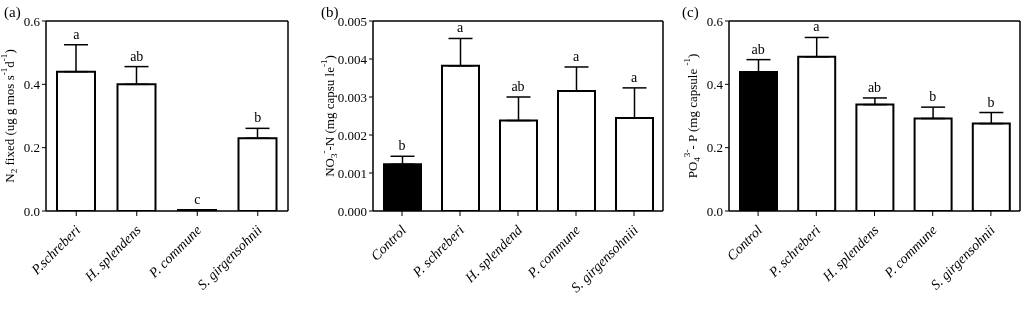 Image resolution: width=1024 pixels, height=309 pixels. Describe the element at coordinates (352, 59) in the screenshot. I see `y-tick-label: 0.004` at that location.